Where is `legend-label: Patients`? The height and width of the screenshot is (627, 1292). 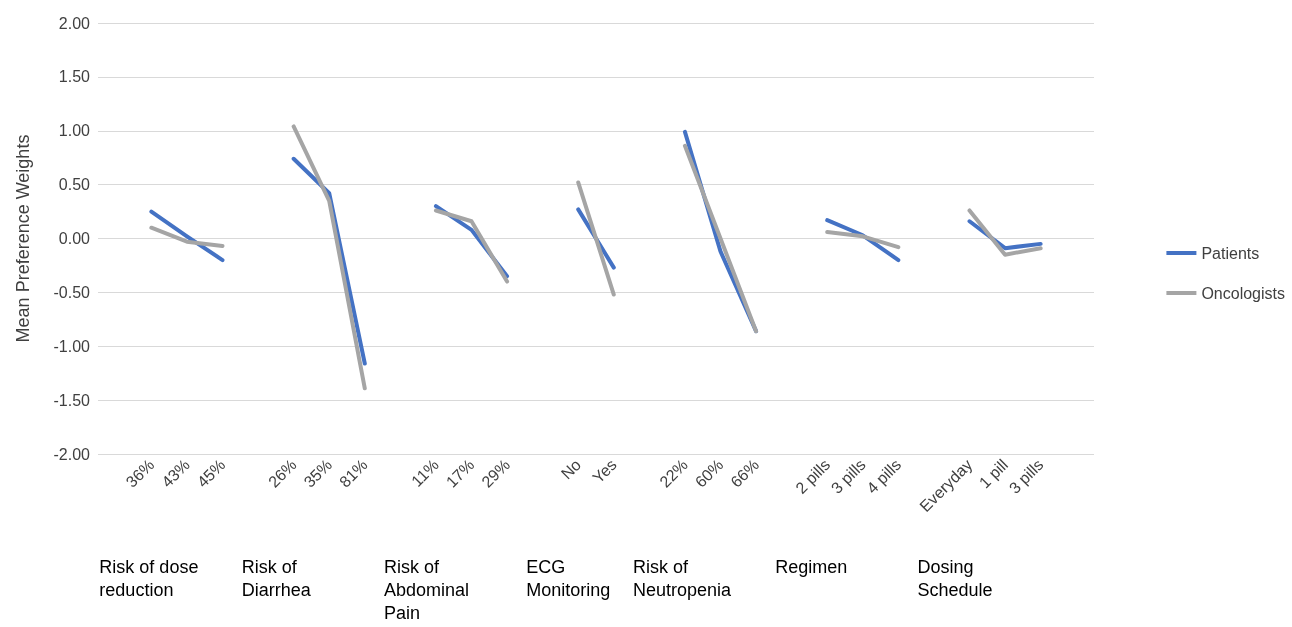 legend-label: Patients is located at coordinates (1230, 253).